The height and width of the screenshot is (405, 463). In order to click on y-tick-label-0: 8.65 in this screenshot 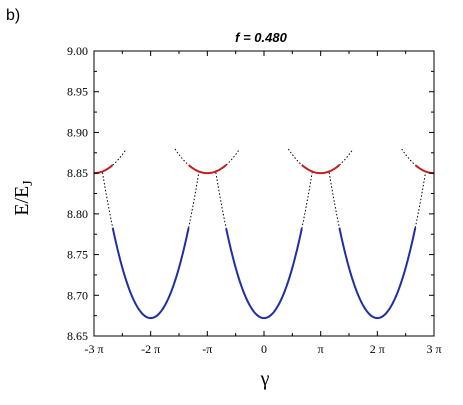, I will do `click(77, 336)`.